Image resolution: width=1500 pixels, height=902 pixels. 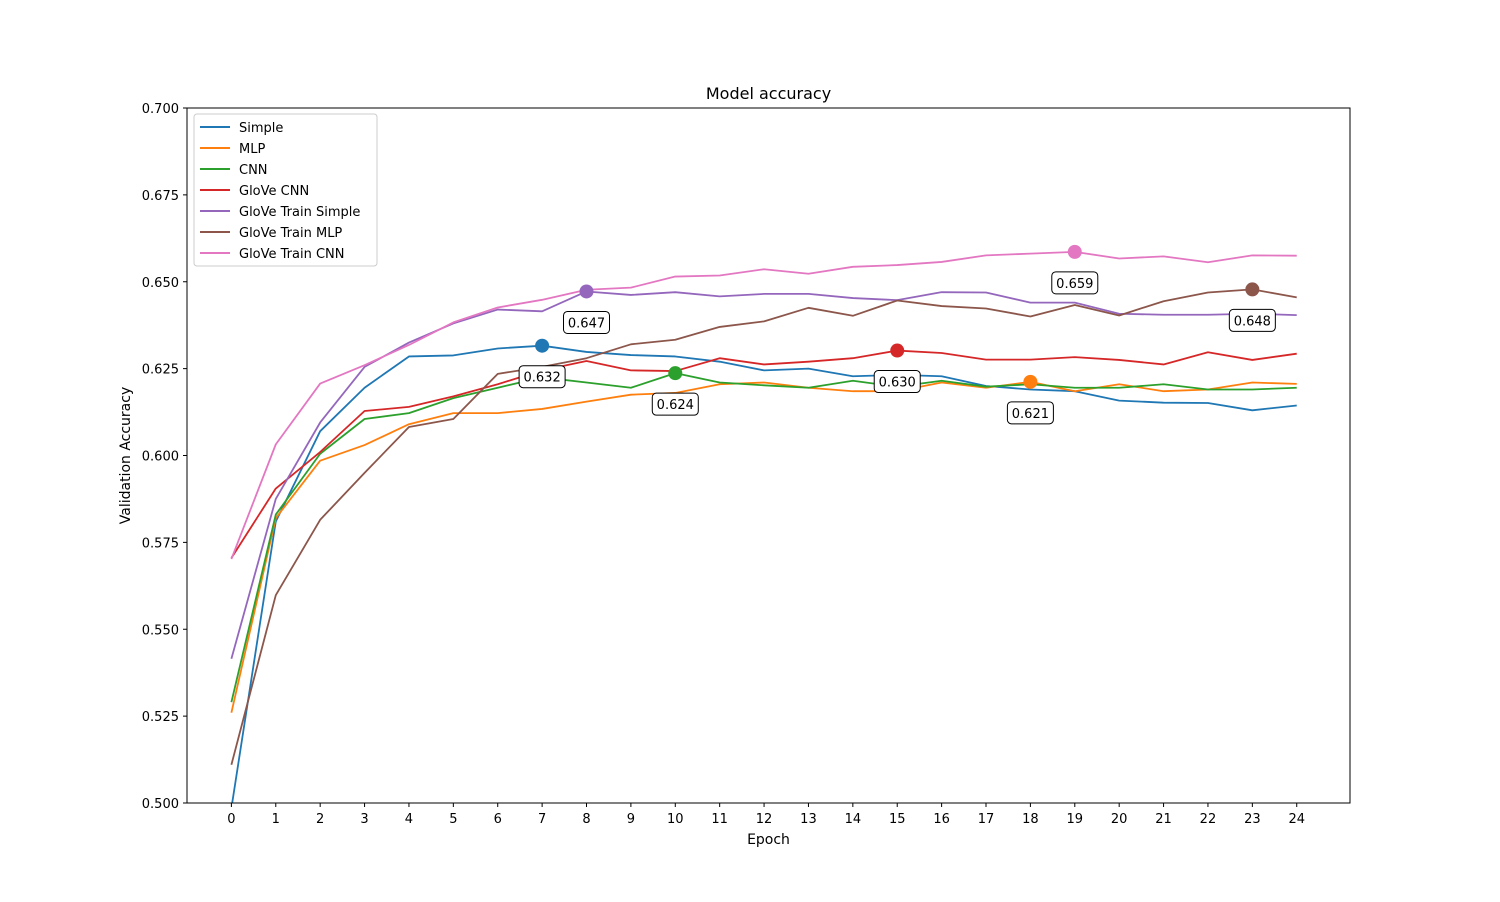 I want to click on x-tick-label: 0, so click(x=231, y=819).